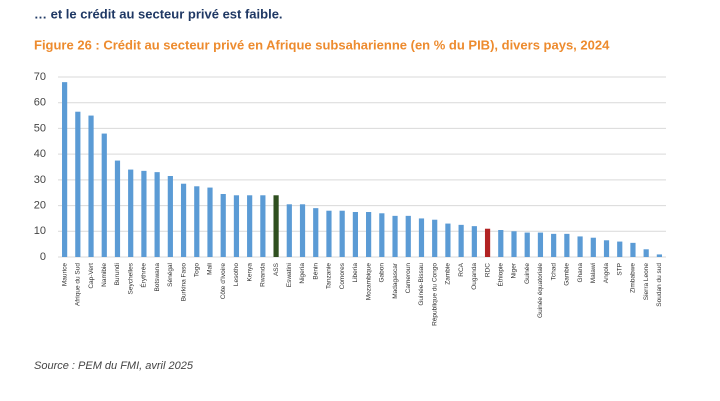 The height and width of the screenshot is (401, 720). I want to click on x-tick-label: Guinée, so click(527, 273).